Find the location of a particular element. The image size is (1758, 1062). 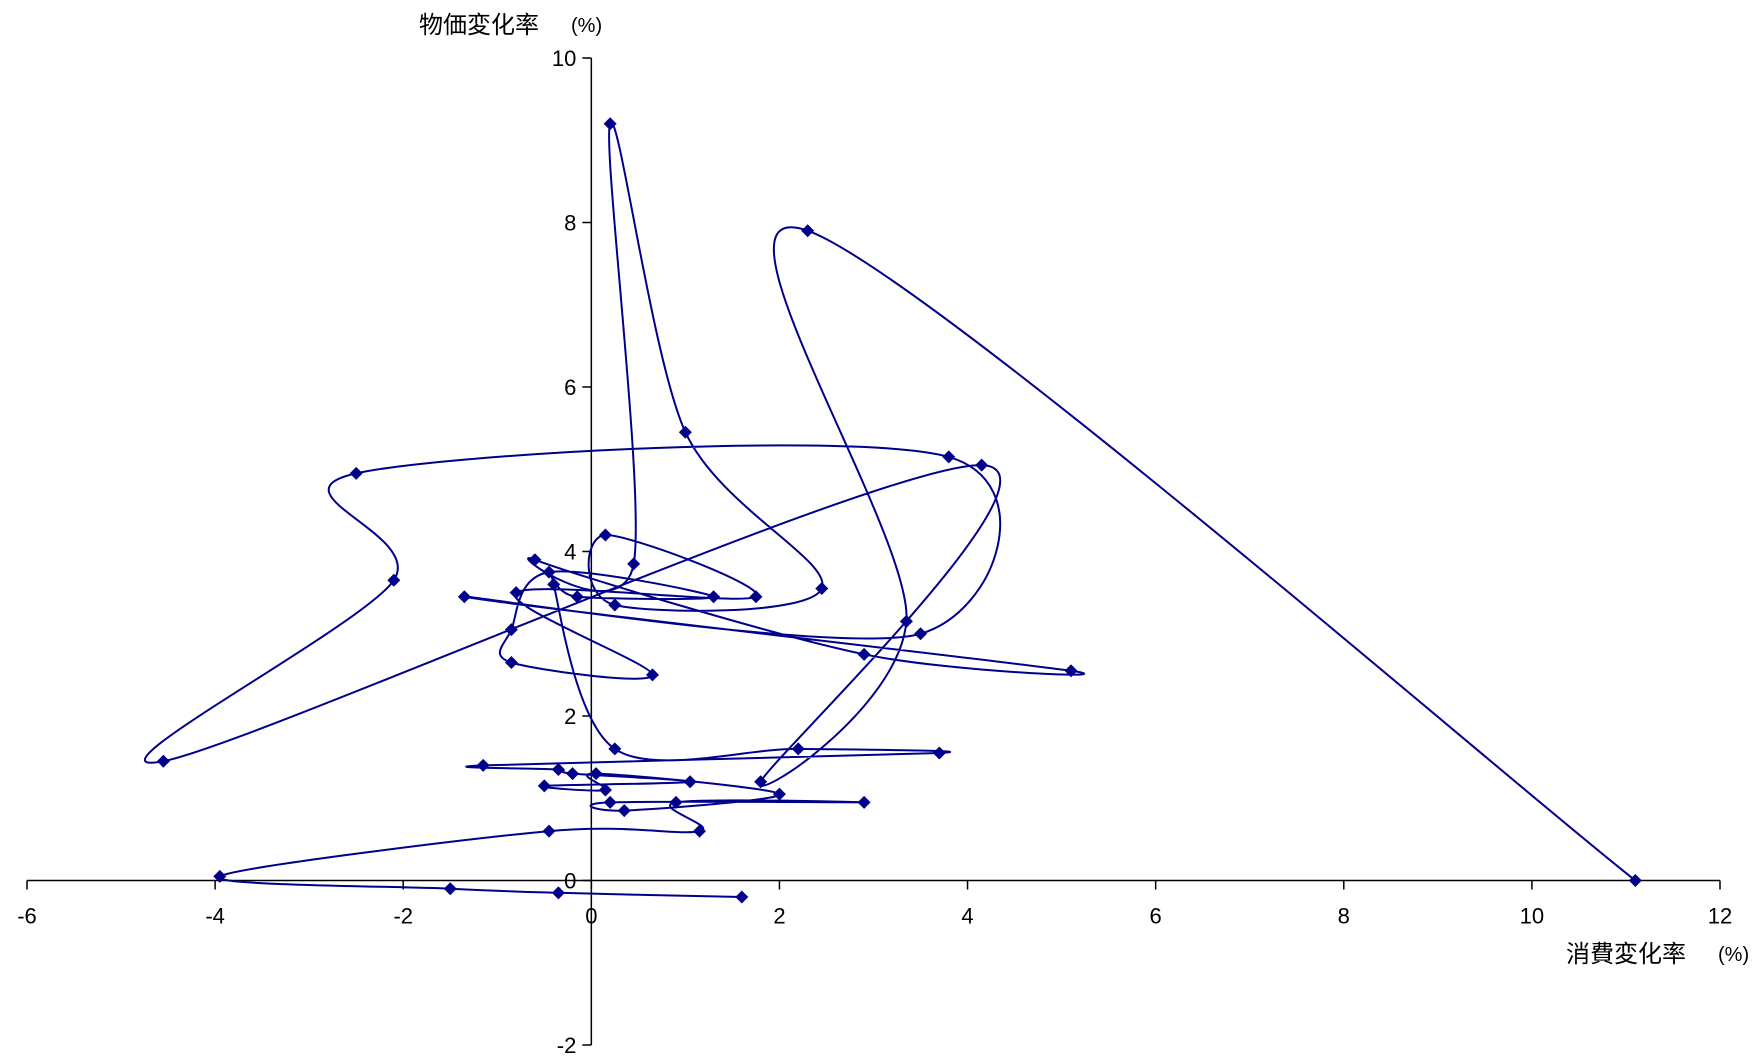

y-ticks: -2 0 2 4 6 8 10 is located at coordinates (572, 552).